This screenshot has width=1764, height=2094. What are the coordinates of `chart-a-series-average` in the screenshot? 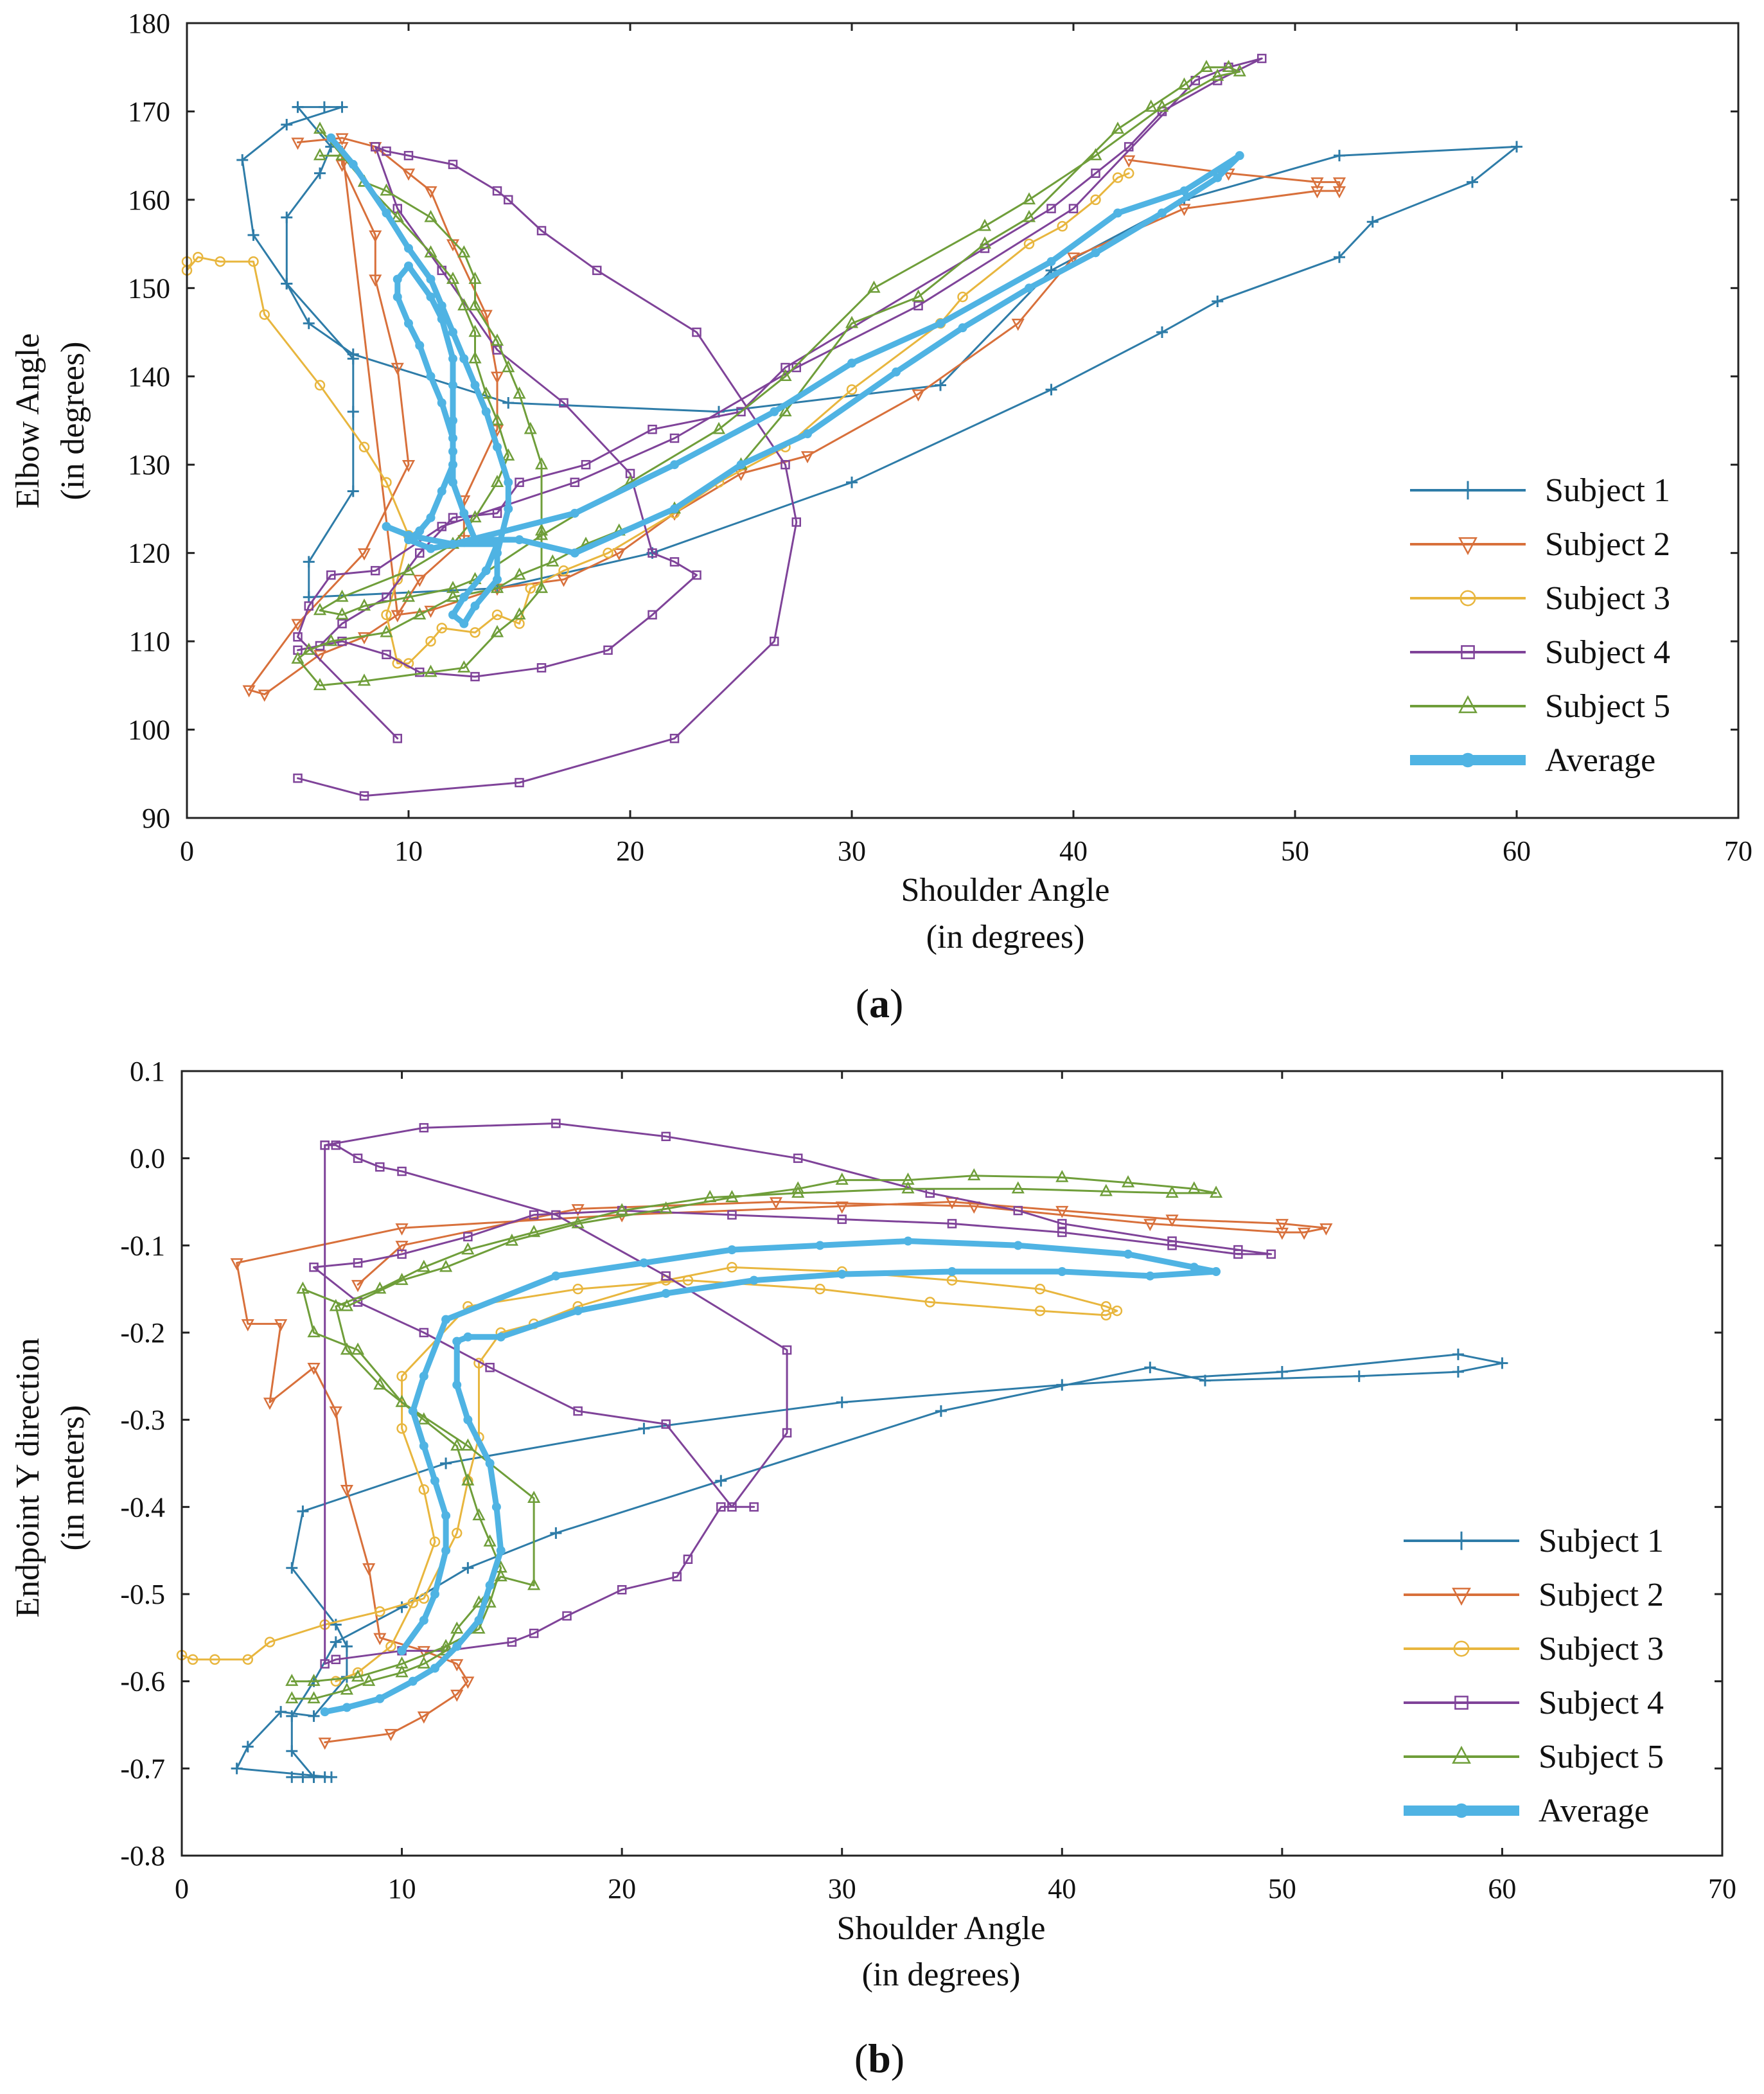 It's located at (785, 381).